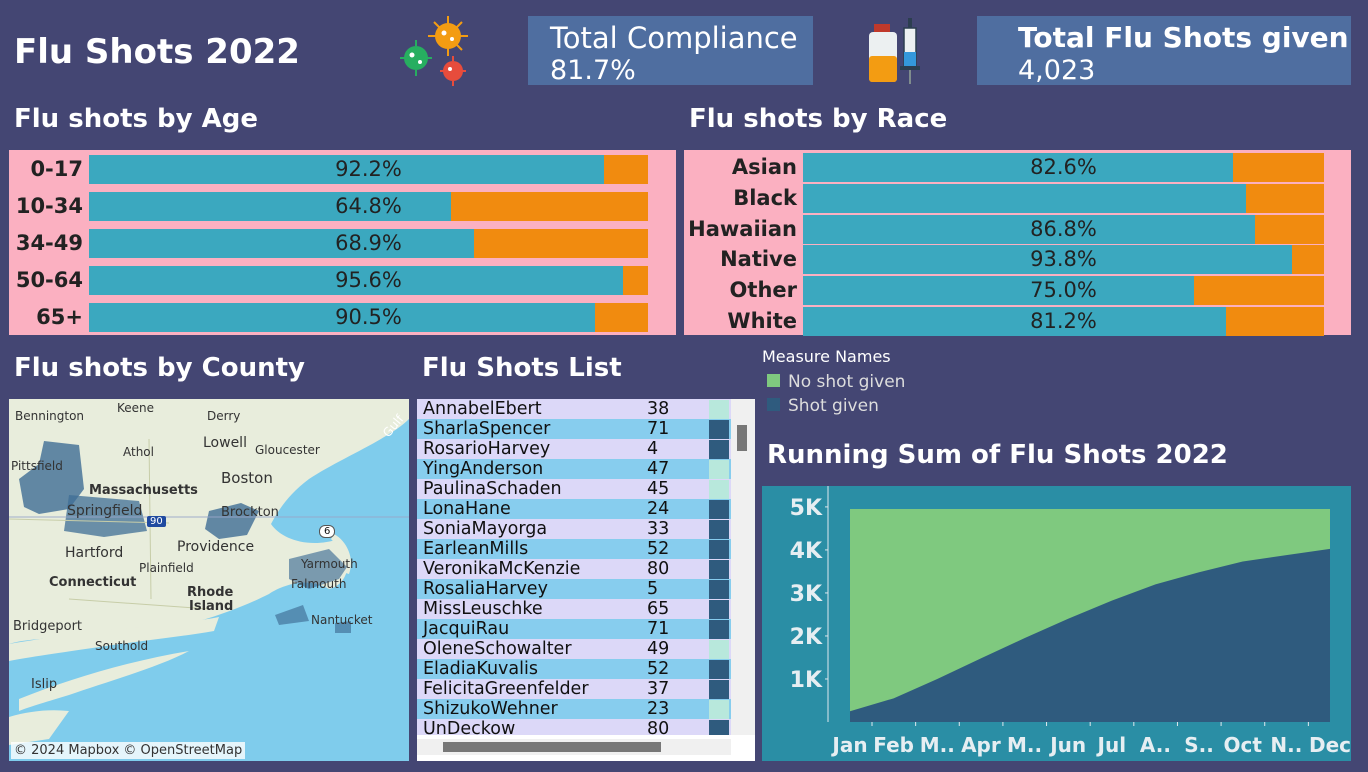 The width and height of the screenshot is (1368, 772). Describe the element at coordinates (480, 669) in the screenshot. I see `list-row-name: EladiaKuvalis` at that location.